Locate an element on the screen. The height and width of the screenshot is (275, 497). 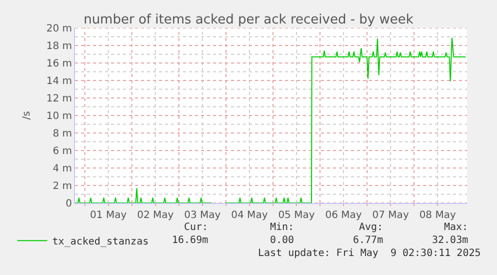
y-axis-title: /s is located at coordinates (26, 115).